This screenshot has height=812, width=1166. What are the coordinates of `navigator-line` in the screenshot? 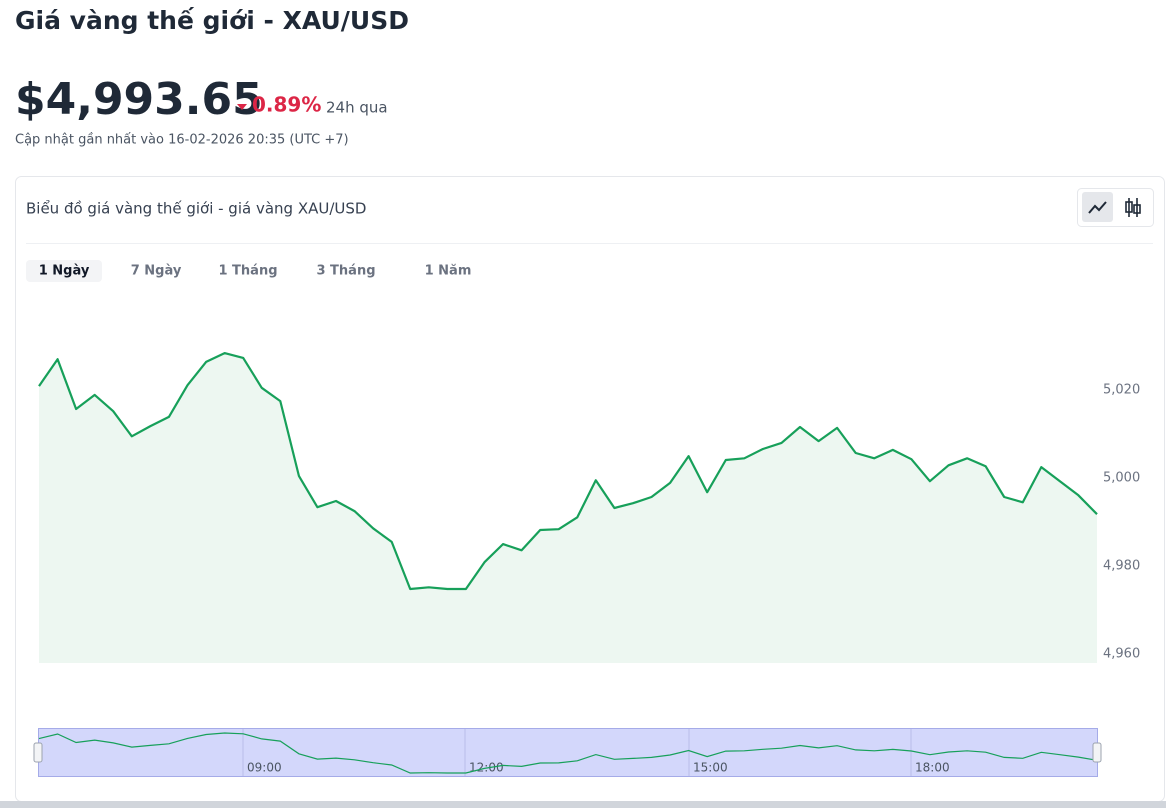 It's located at (568, 753).